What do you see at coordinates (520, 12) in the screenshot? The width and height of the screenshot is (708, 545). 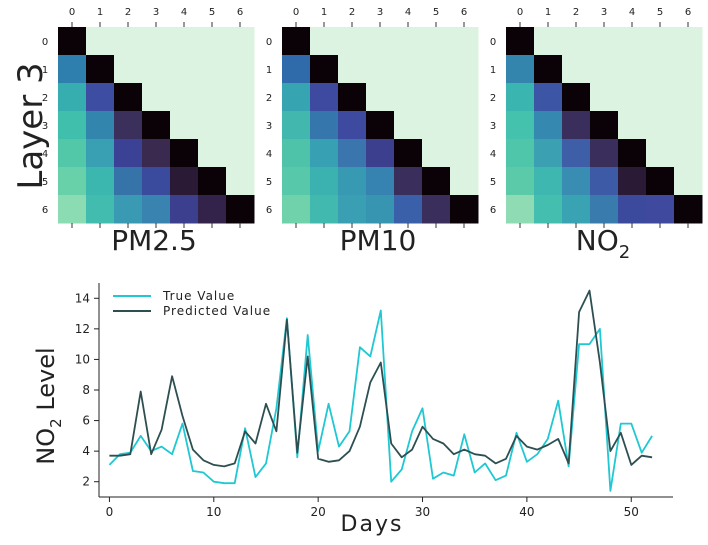 I see `heatmap-col-tick-label: 0` at bounding box center [520, 12].